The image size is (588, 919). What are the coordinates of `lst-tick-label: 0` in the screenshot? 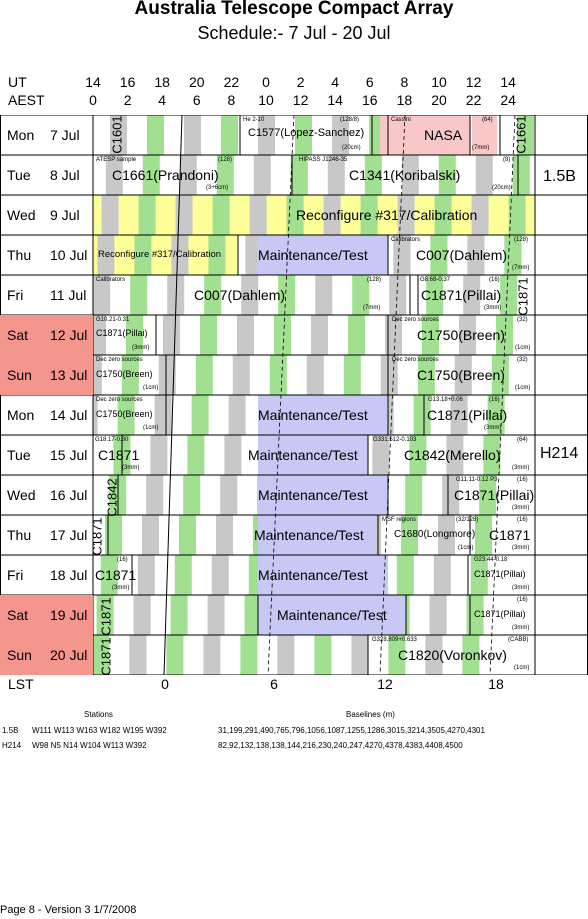 It's located at (165, 684).